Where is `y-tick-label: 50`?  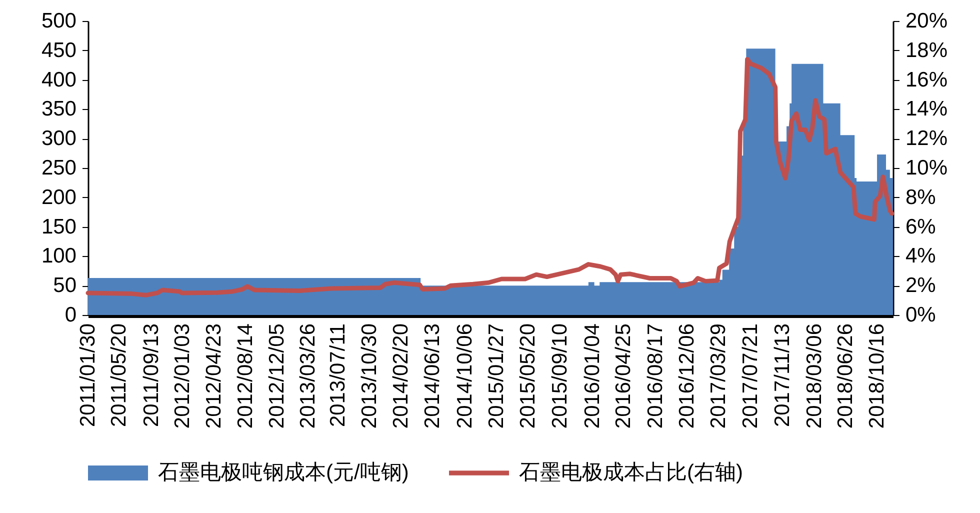 y-tick-label: 50 is located at coordinates (64, 286).